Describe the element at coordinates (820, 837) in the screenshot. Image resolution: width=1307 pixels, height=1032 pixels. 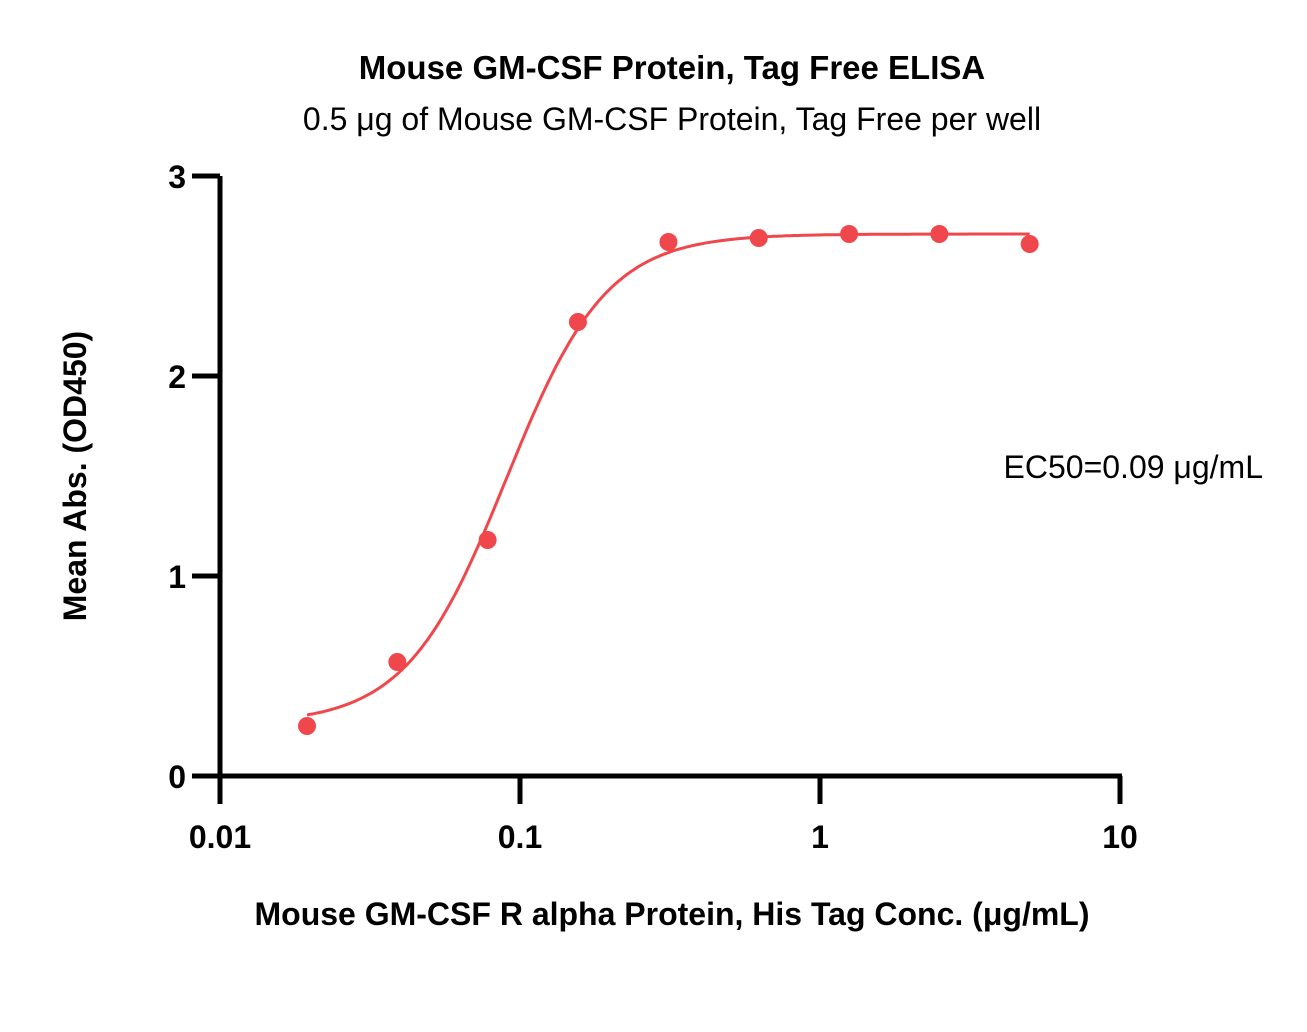
I see `x-tick-label: 1` at that location.